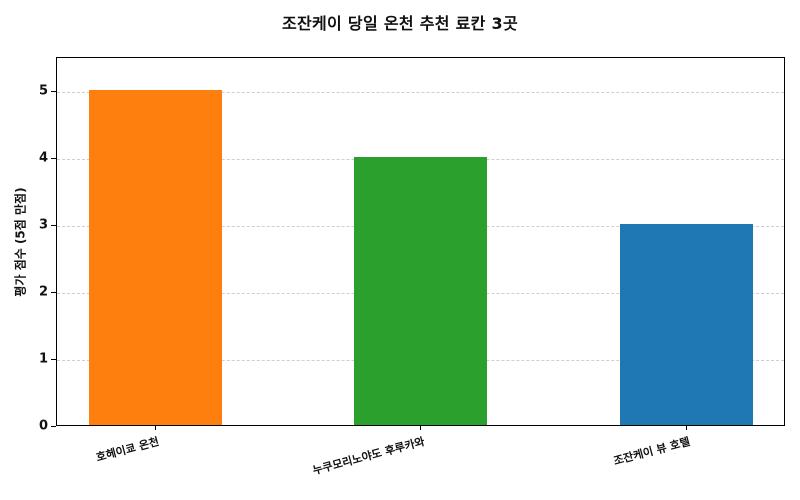 The width and height of the screenshot is (800, 500). What do you see at coordinates (368, 456) in the screenshot?
I see `x-tick-label: 누쿠모리노야도 후루카와` at bounding box center [368, 456].